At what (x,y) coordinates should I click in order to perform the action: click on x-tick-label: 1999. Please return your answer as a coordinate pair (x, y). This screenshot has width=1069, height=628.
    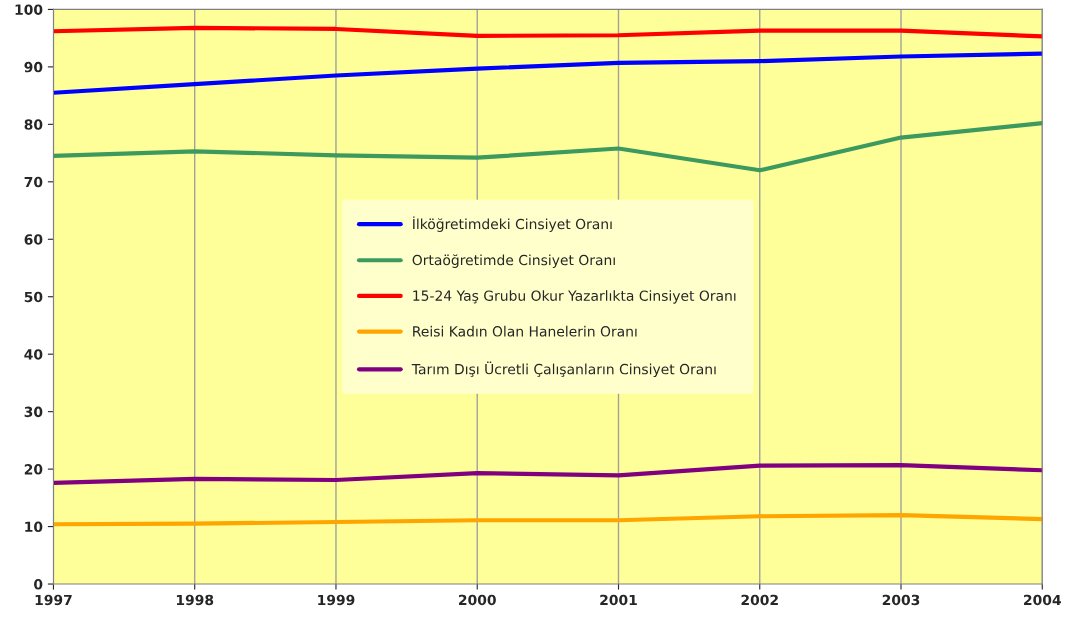
    Looking at the image, I should click on (336, 600).